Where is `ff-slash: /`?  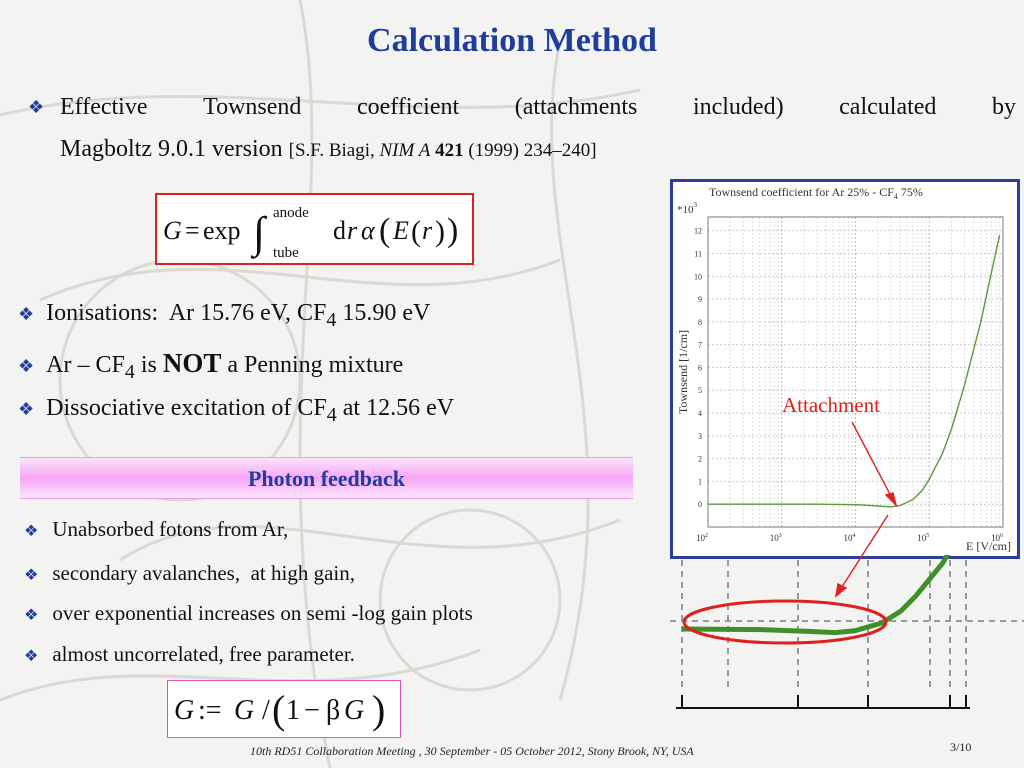 ff-slash: / is located at coordinates (266, 710).